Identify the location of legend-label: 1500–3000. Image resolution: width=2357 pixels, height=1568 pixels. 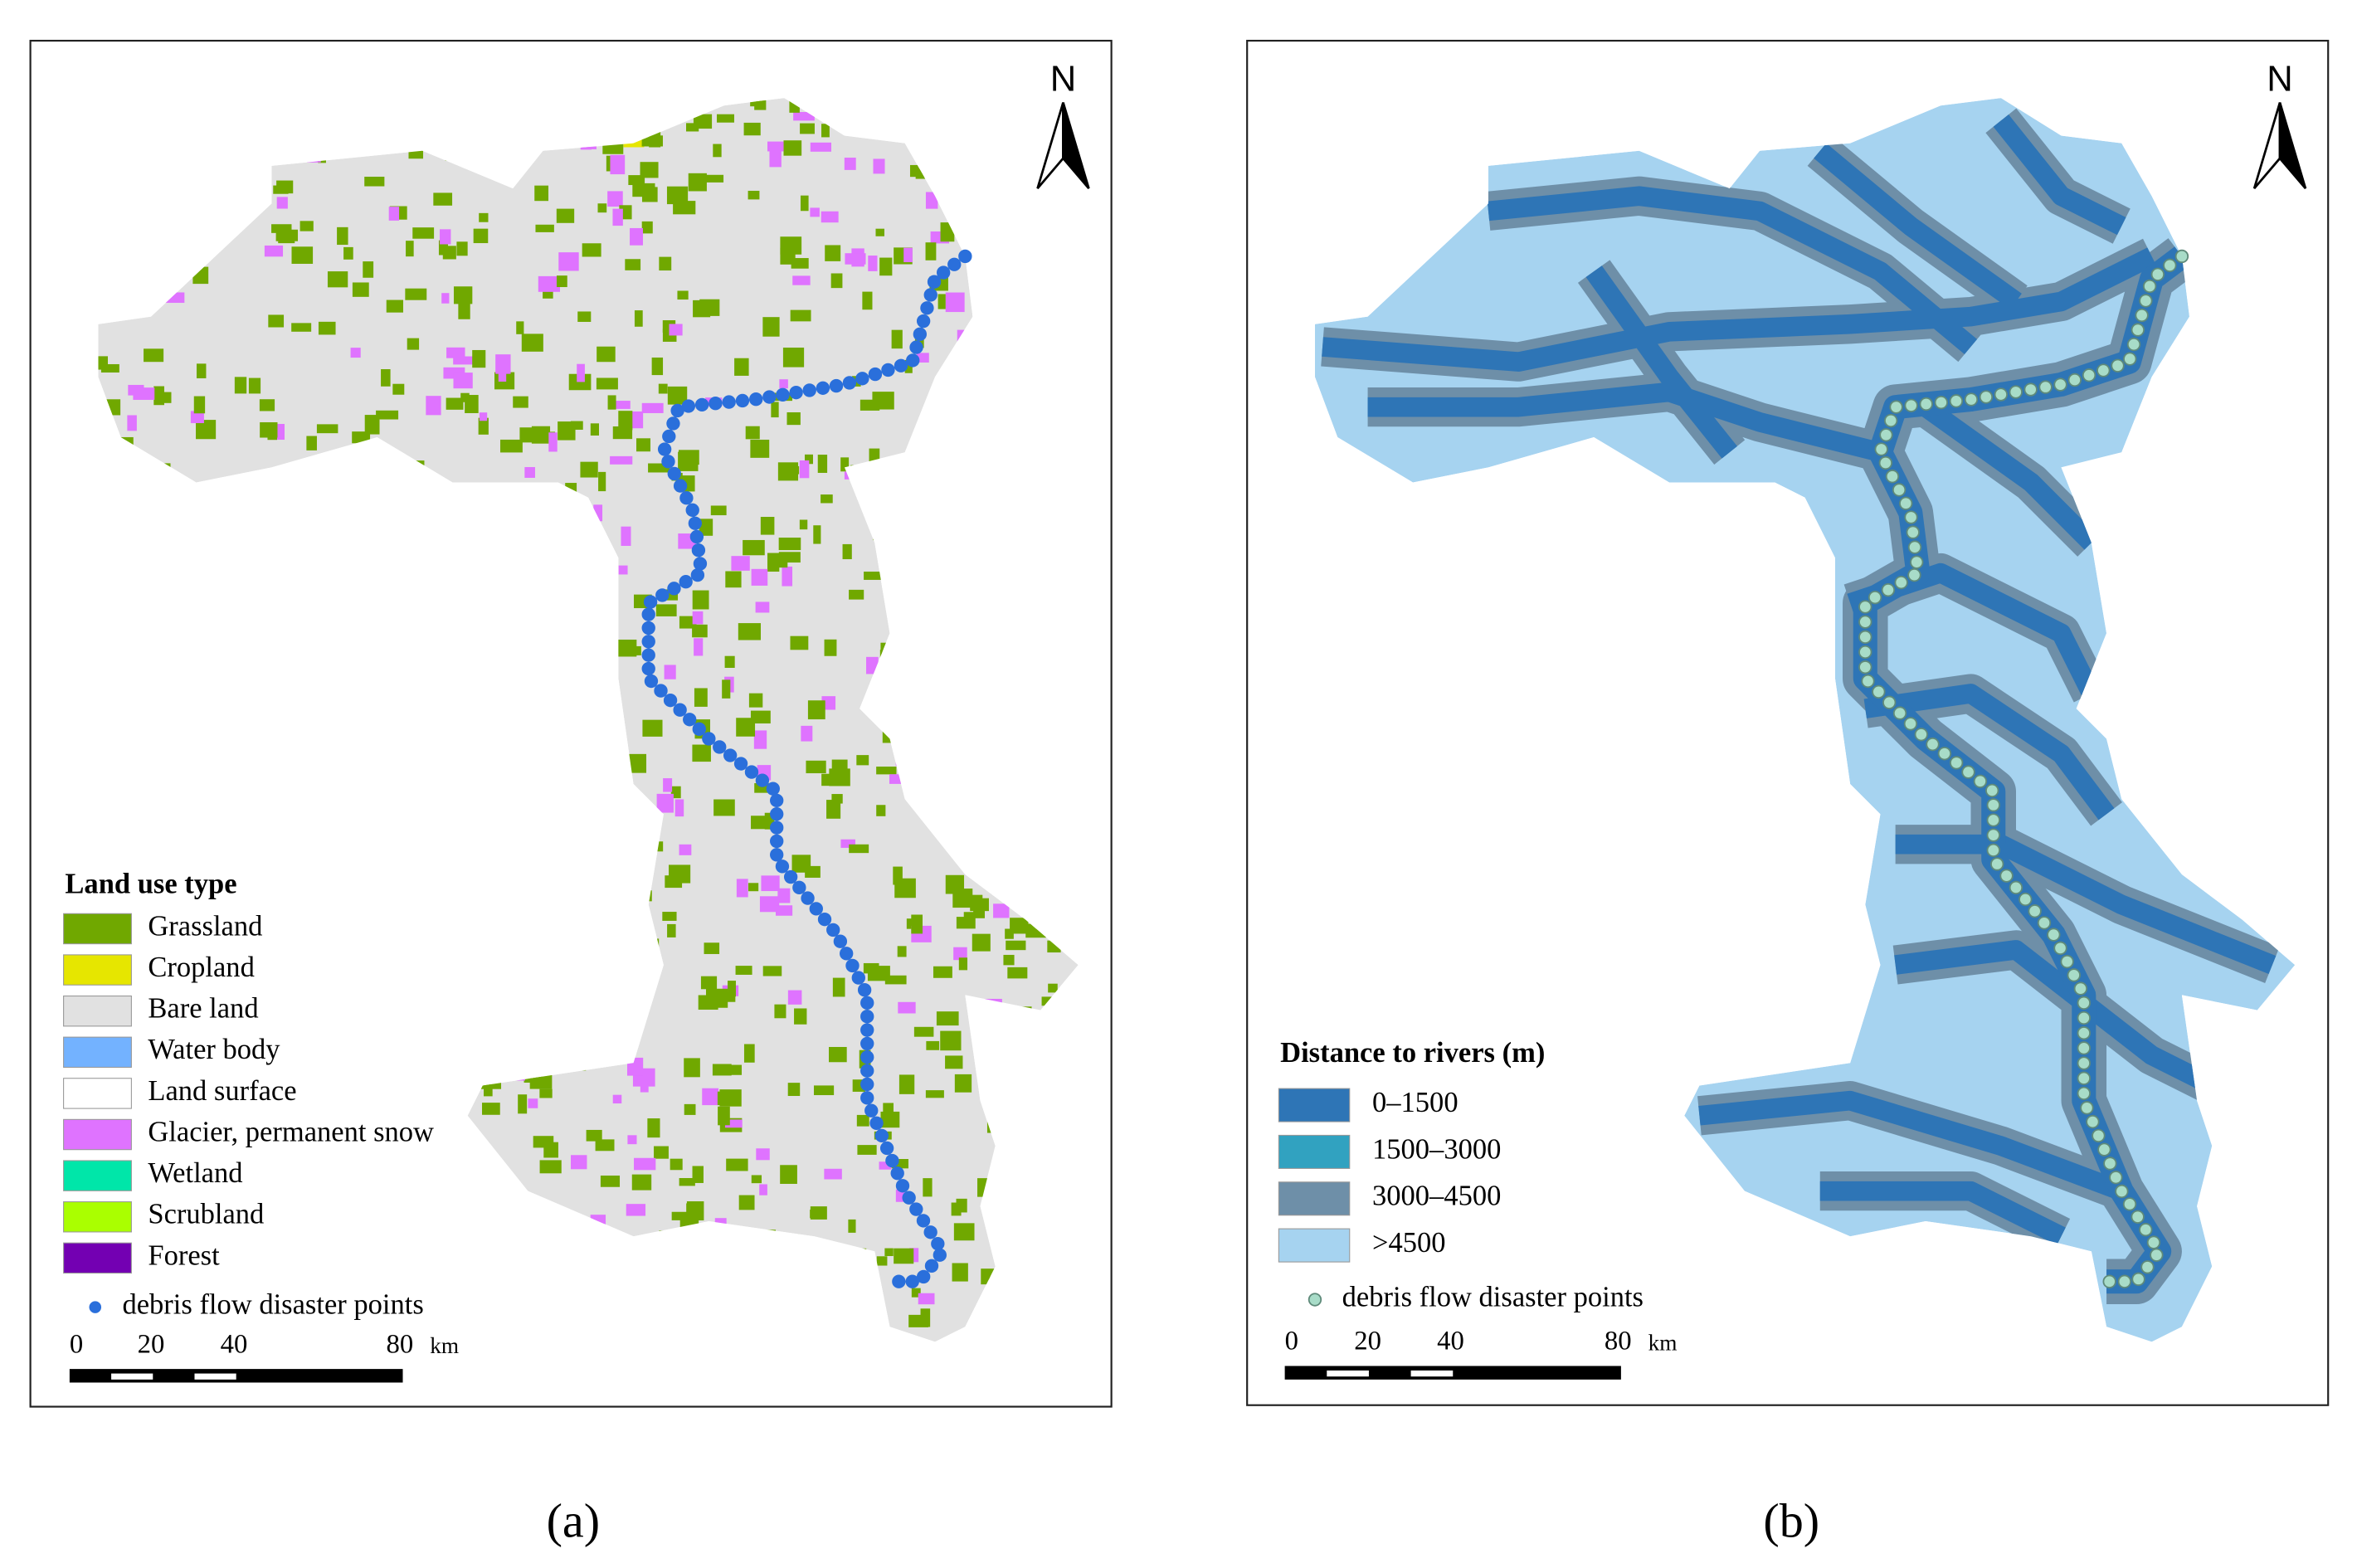
(1436, 1149).